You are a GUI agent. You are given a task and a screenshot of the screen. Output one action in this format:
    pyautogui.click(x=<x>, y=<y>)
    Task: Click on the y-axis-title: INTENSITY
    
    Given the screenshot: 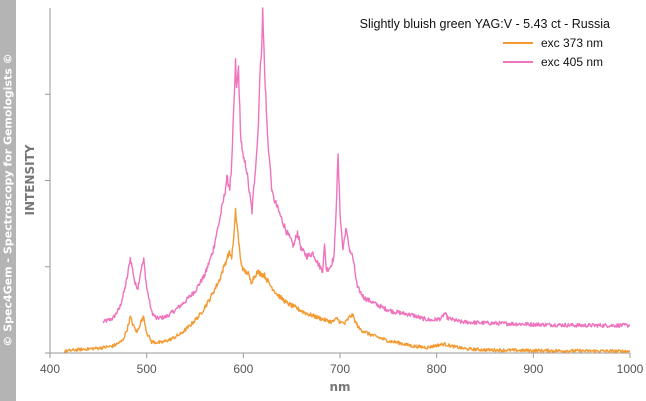 What is the action you would take?
    pyautogui.click(x=30, y=179)
    